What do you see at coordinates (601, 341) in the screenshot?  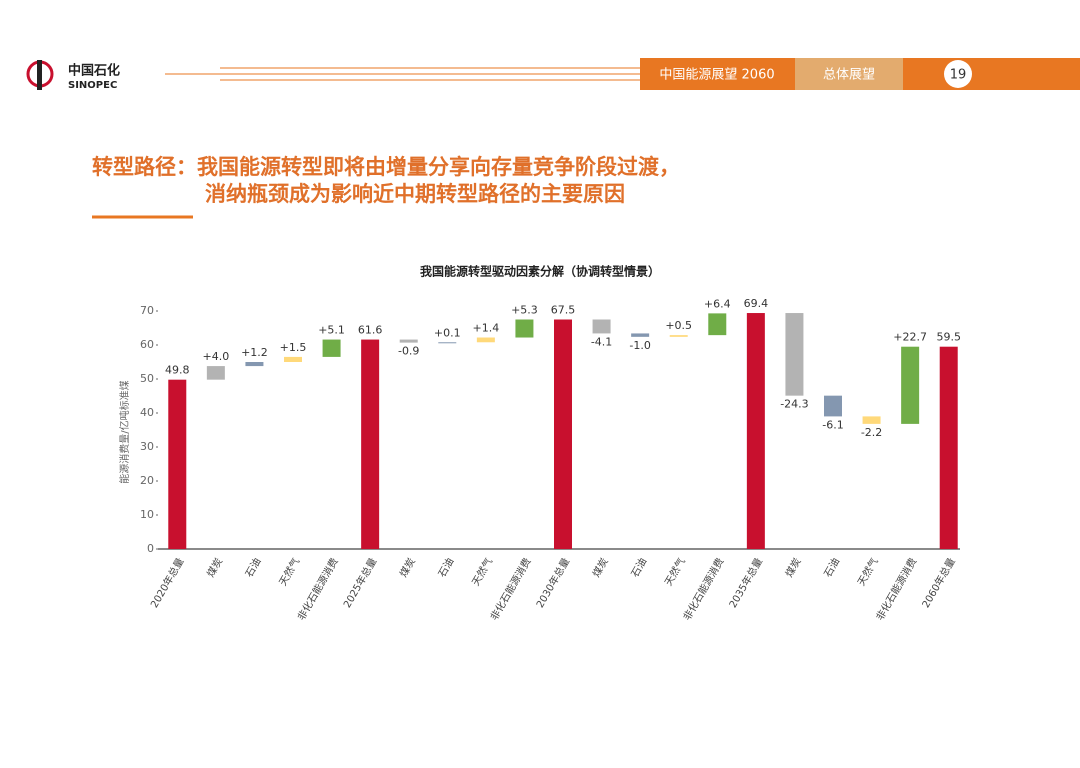 I see `value-label: -4.1` at bounding box center [601, 341].